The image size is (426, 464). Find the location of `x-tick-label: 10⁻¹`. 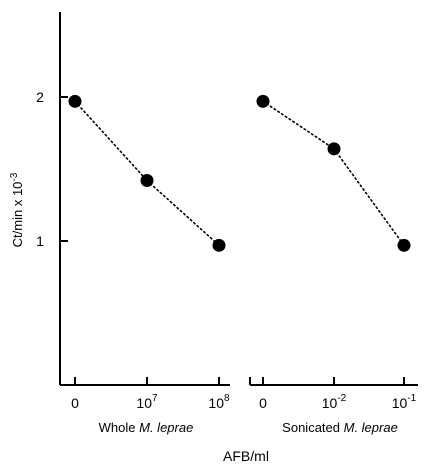

x-tick-label: 10⁻¹ is located at coordinates (404, 402).